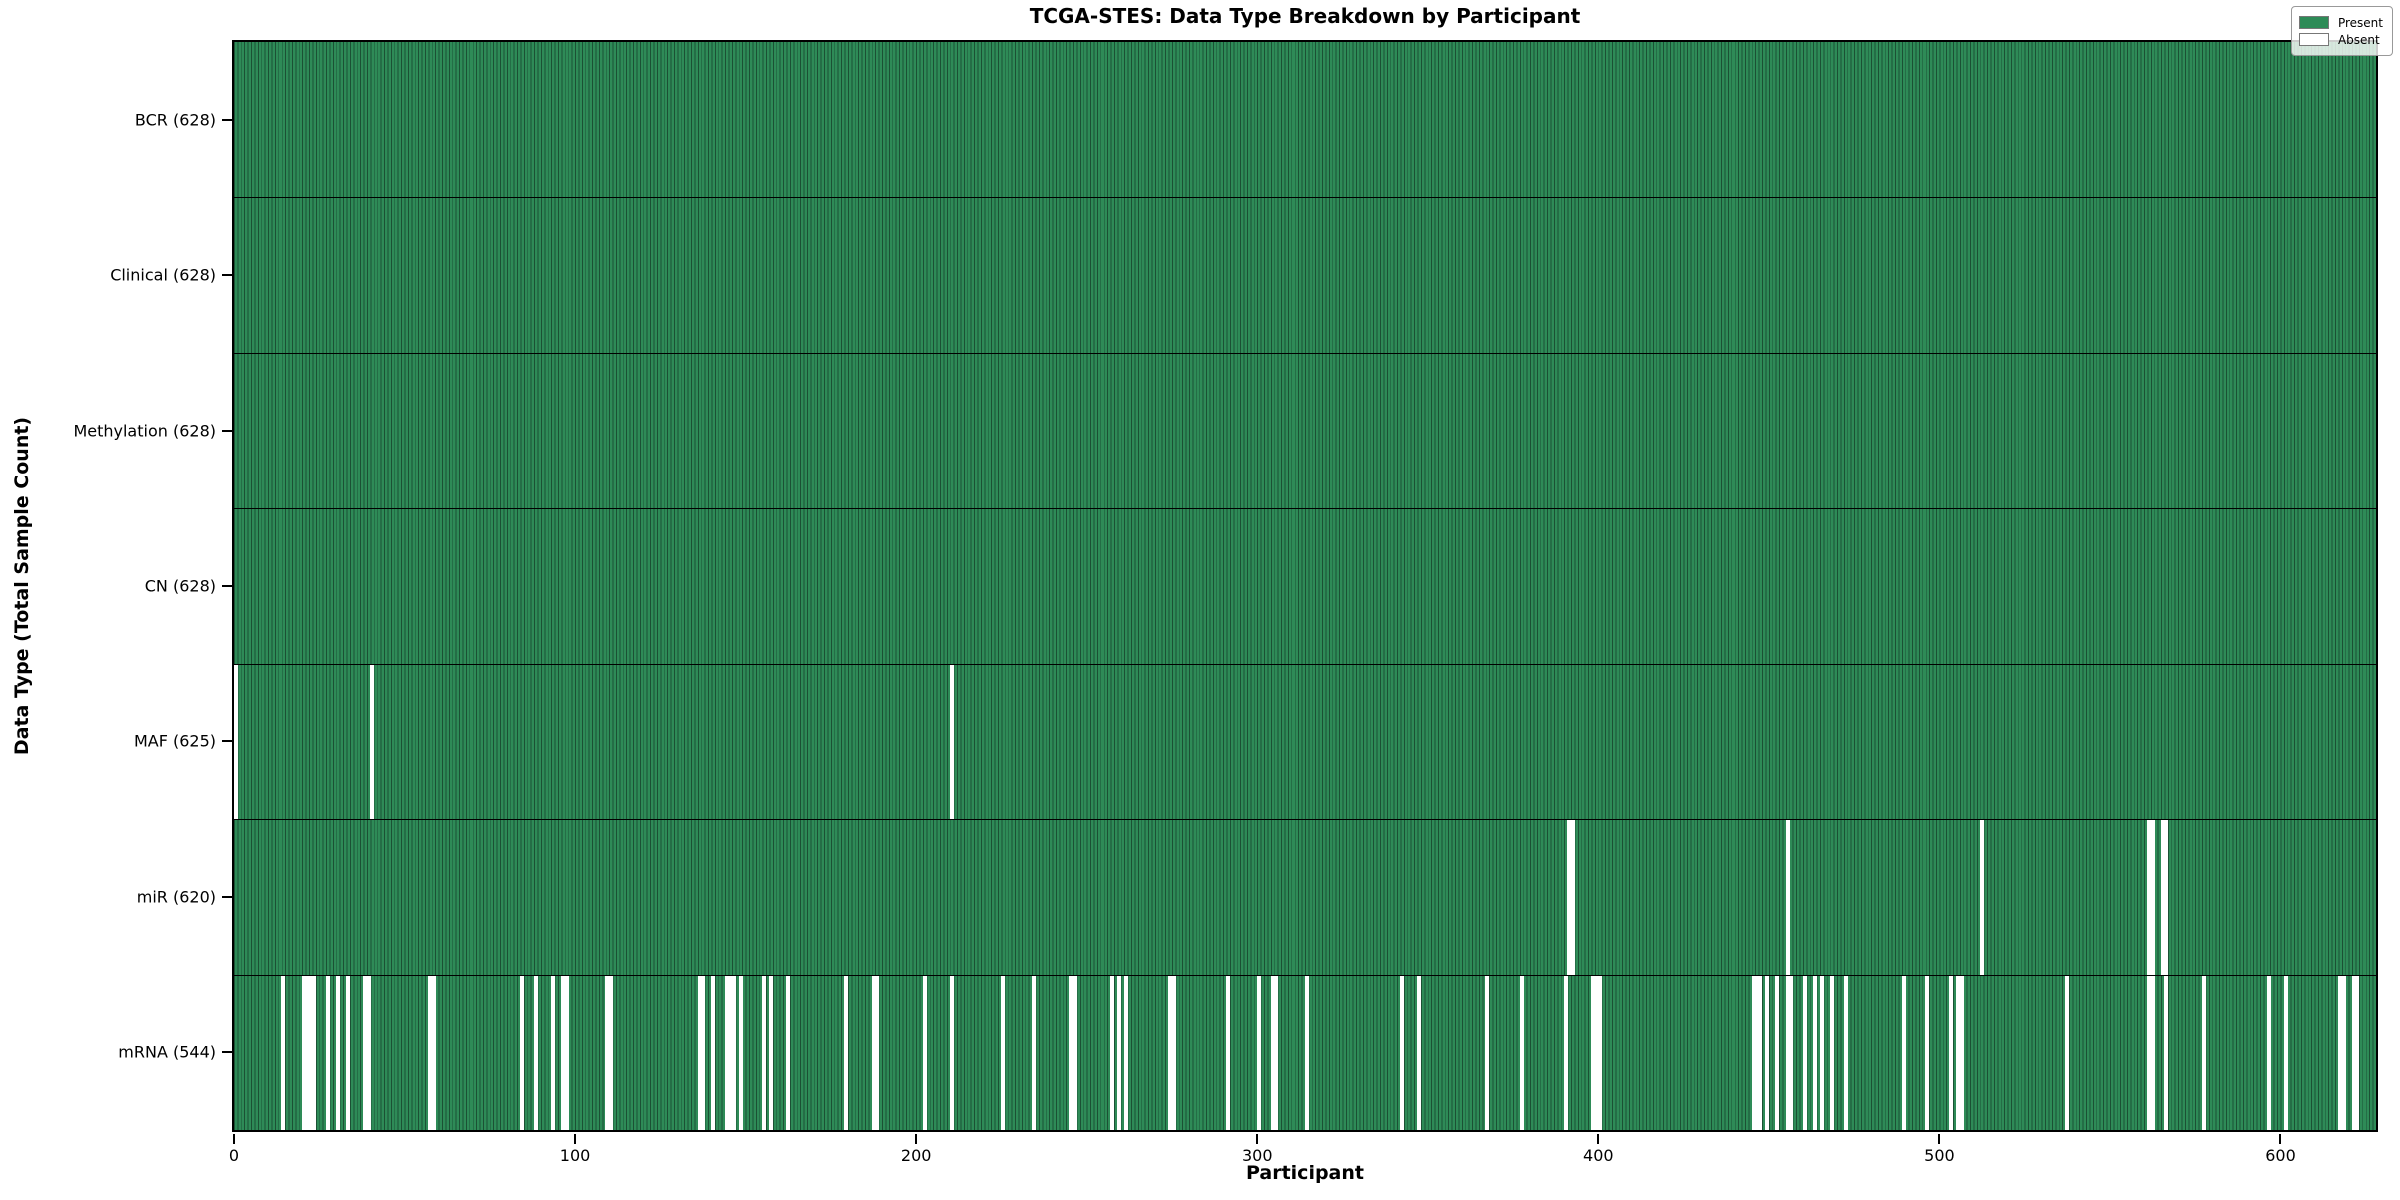  What do you see at coordinates (22, 586) in the screenshot?
I see `y-axis-label: Data Type (Total Sample Count)` at bounding box center [22, 586].